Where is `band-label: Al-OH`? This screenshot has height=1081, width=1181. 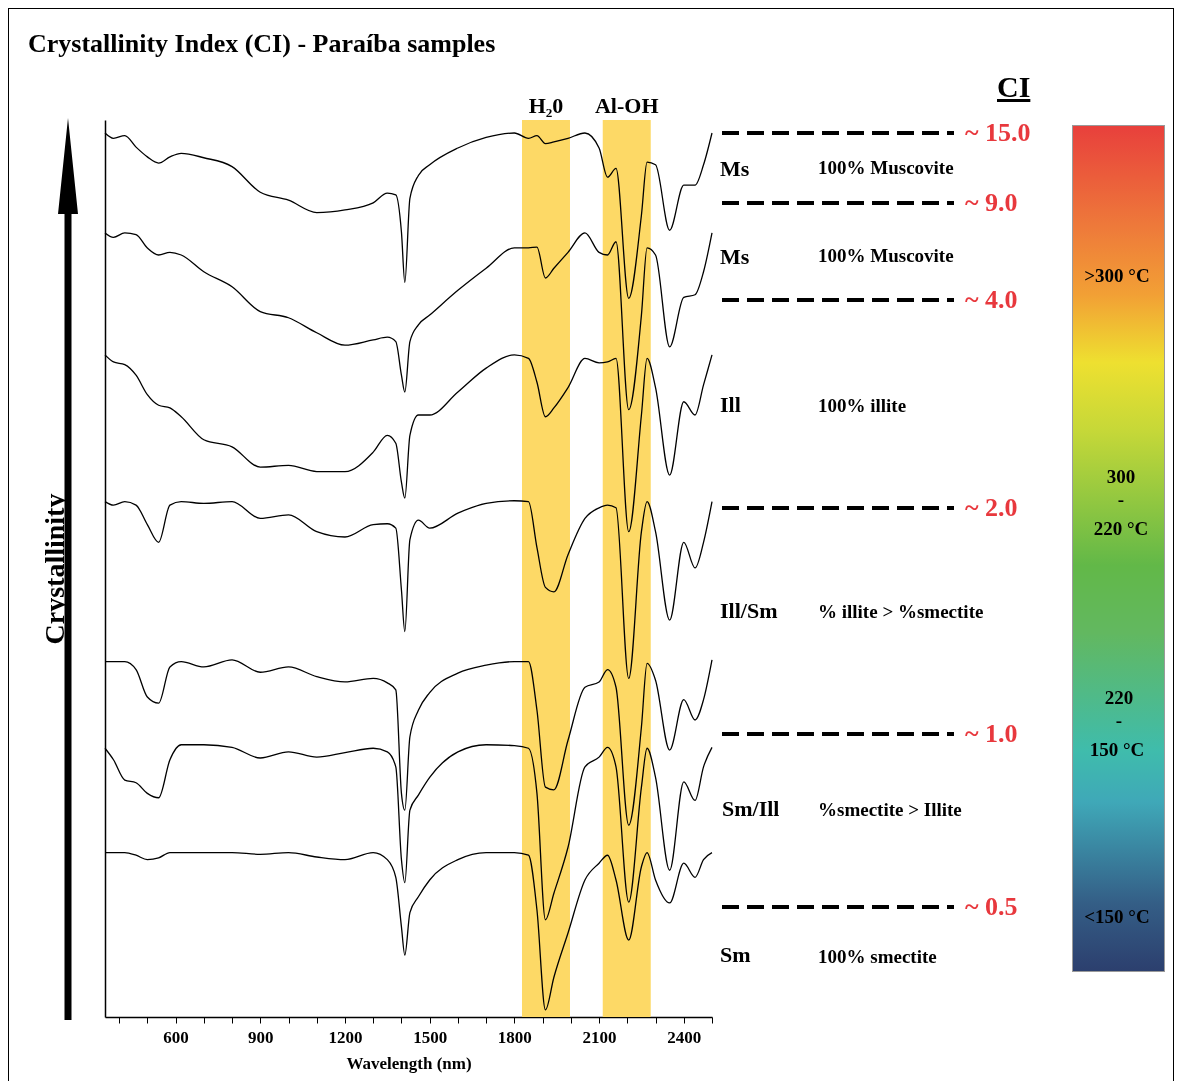
band-label: Al-OH is located at coordinates (626, 105).